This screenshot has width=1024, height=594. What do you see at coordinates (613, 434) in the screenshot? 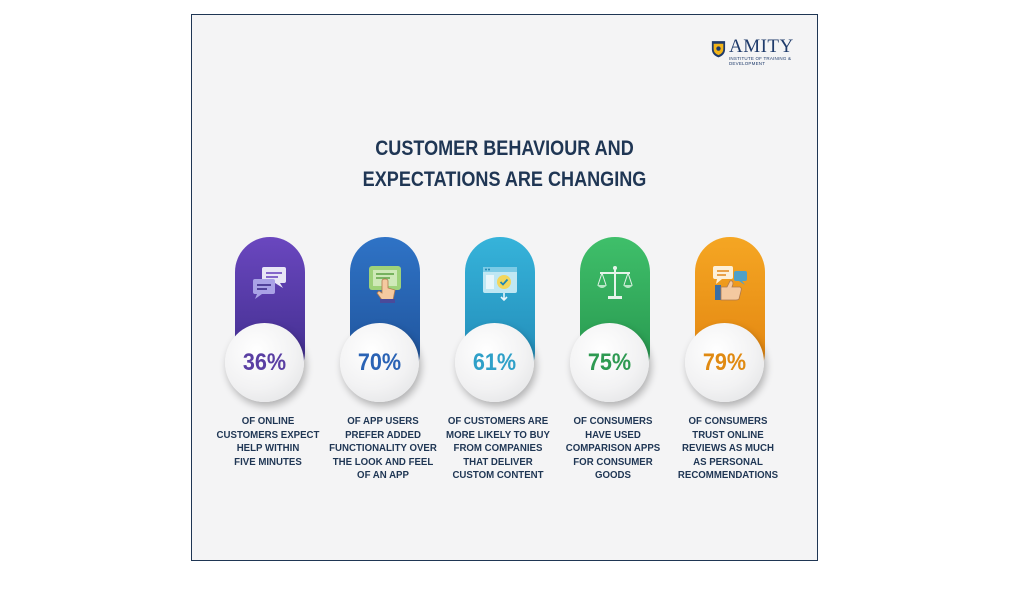
I see `desc-line: HAVE USED` at bounding box center [613, 434].